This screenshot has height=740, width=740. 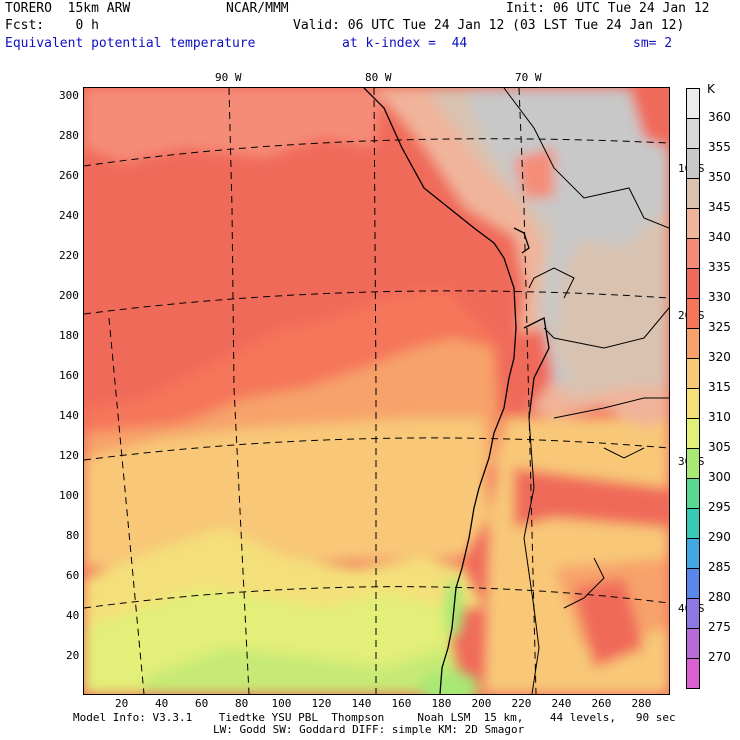 What do you see at coordinates (69, 335) in the screenshot?
I see `y-tick-label: 180` at bounding box center [69, 335].